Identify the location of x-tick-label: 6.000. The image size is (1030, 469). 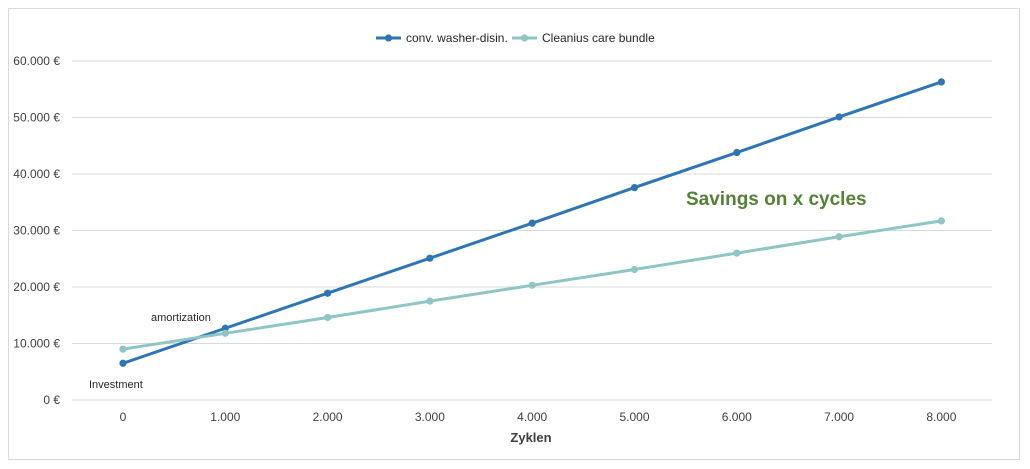
(737, 417).